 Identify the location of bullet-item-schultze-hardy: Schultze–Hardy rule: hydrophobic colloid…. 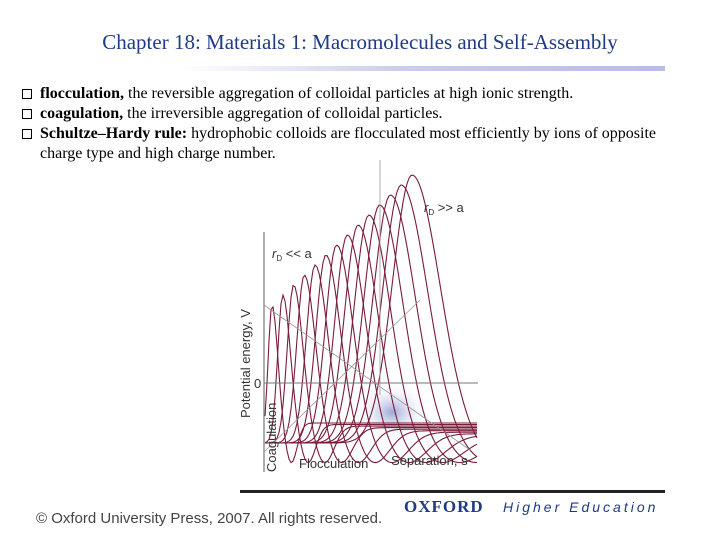
(362, 144).